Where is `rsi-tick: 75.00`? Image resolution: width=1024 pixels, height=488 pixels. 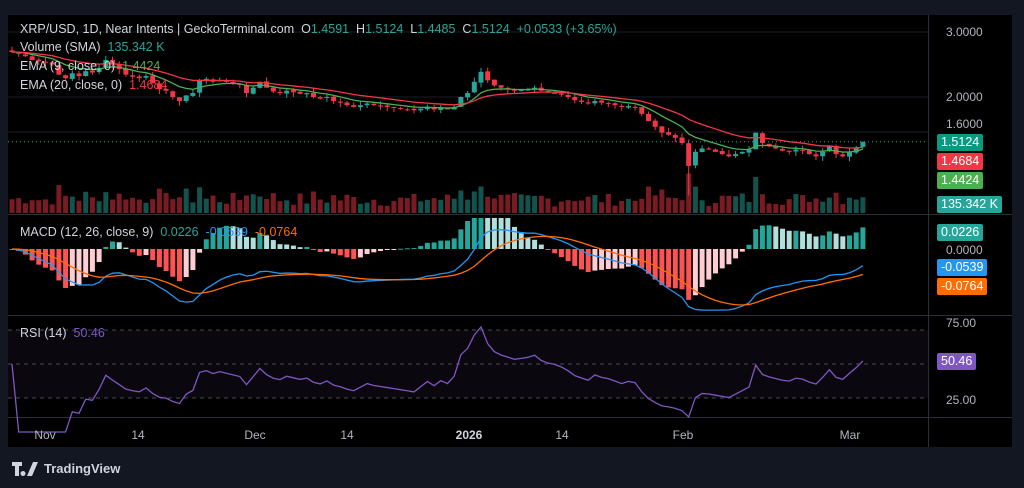 rsi-tick: 75.00 is located at coordinates (961, 323).